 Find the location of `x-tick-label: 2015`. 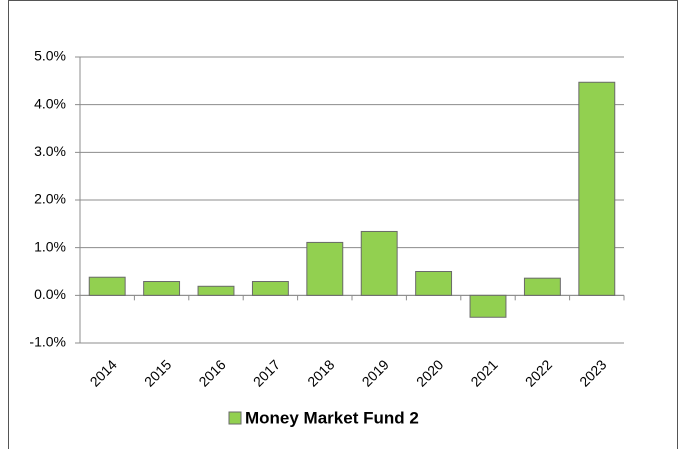

x-tick-label: 2015 is located at coordinates (157, 372).